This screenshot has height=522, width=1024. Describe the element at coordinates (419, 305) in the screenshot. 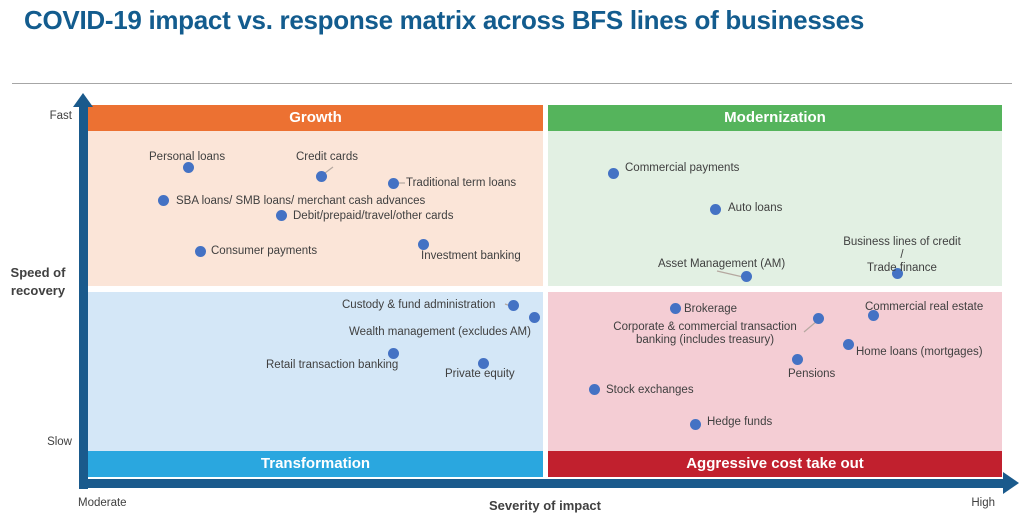

I see `data-point-label: Custody & fund administration` at that location.